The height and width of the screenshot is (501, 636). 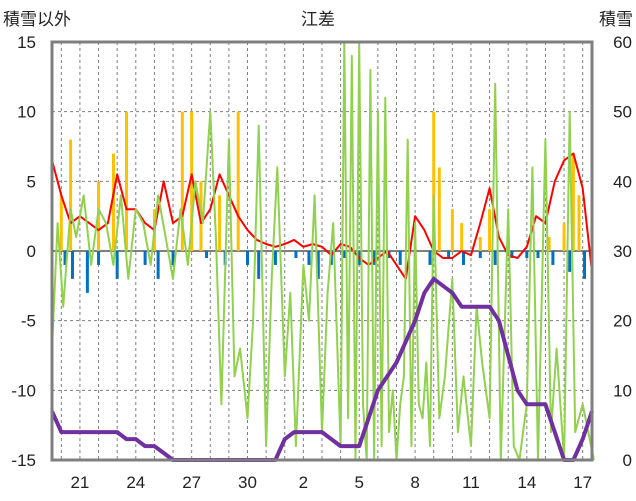 What do you see at coordinates (31, 251) in the screenshot?
I see `left-tick-label: 0` at bounding box center [31, 251].